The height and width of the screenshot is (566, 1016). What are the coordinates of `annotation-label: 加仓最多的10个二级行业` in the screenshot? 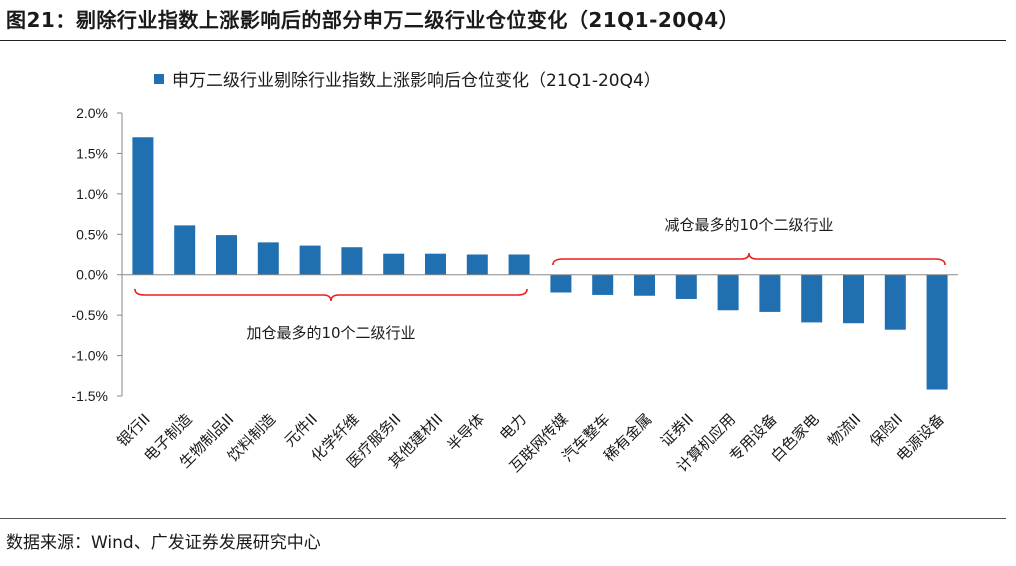 It's located at (330, 333).